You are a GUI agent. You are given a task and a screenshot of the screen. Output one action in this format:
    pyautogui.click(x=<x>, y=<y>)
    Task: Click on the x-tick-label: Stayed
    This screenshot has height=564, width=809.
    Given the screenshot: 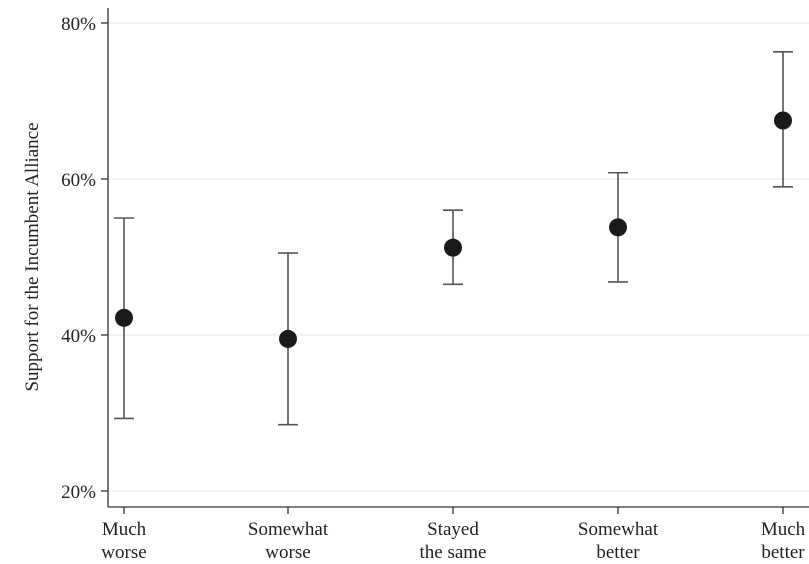 What is the action you would take?
    pyautogui.click(x=453, y=529)
    